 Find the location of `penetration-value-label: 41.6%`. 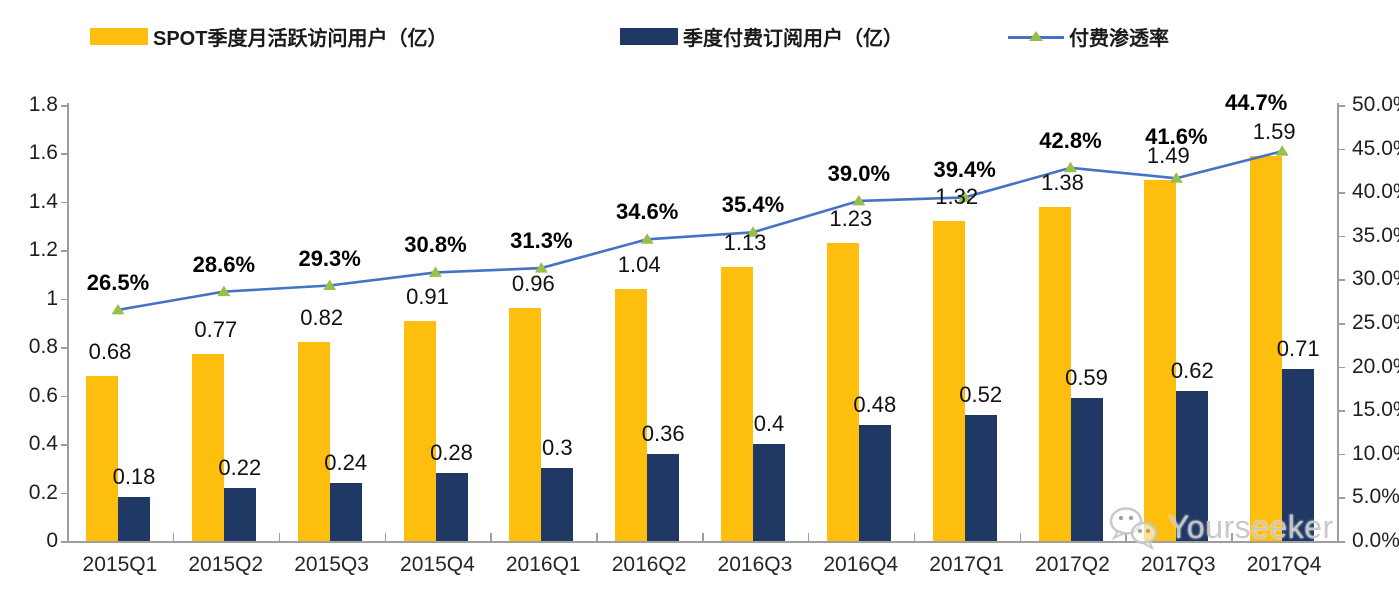

penetration-value-label: 41.6% is located at coordinates (1176, 137).